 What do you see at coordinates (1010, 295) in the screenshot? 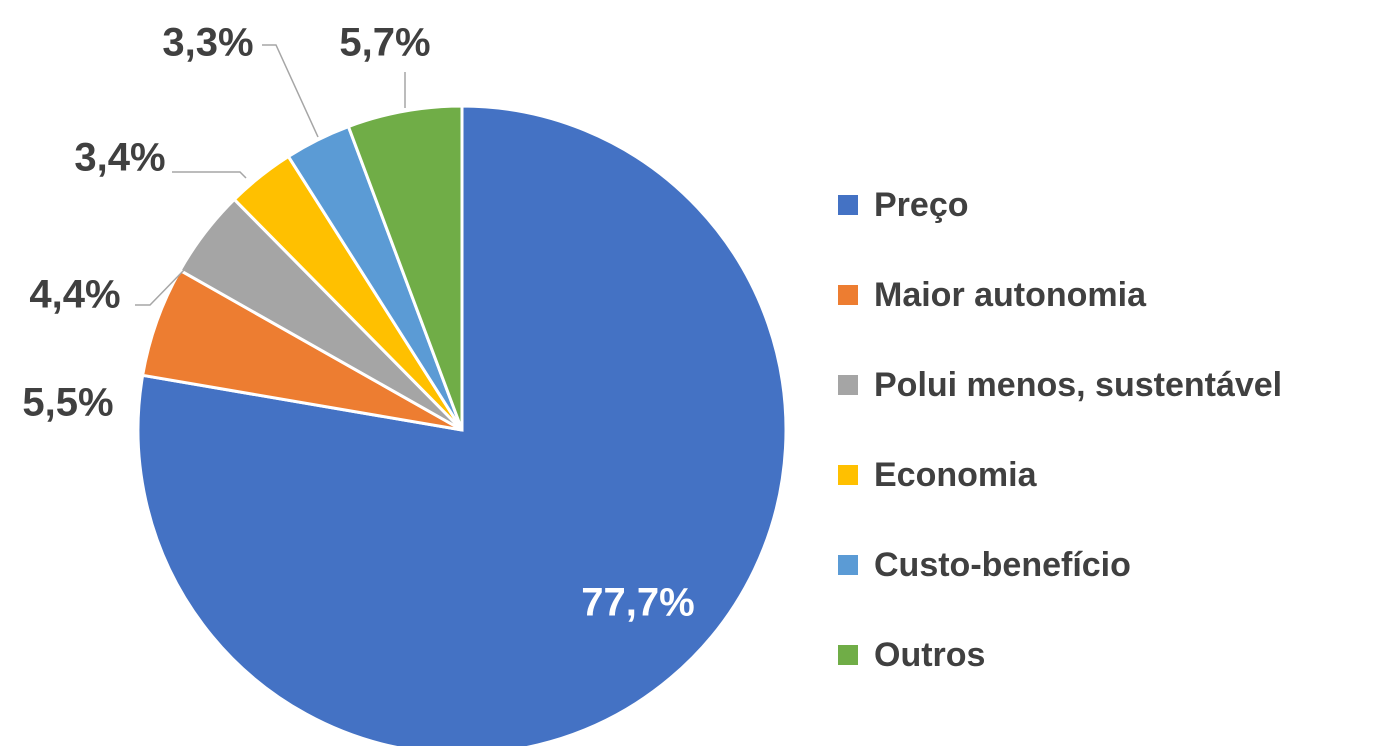
I see `legend-label: Maior autonomia` at bounding box center [1010, 295].